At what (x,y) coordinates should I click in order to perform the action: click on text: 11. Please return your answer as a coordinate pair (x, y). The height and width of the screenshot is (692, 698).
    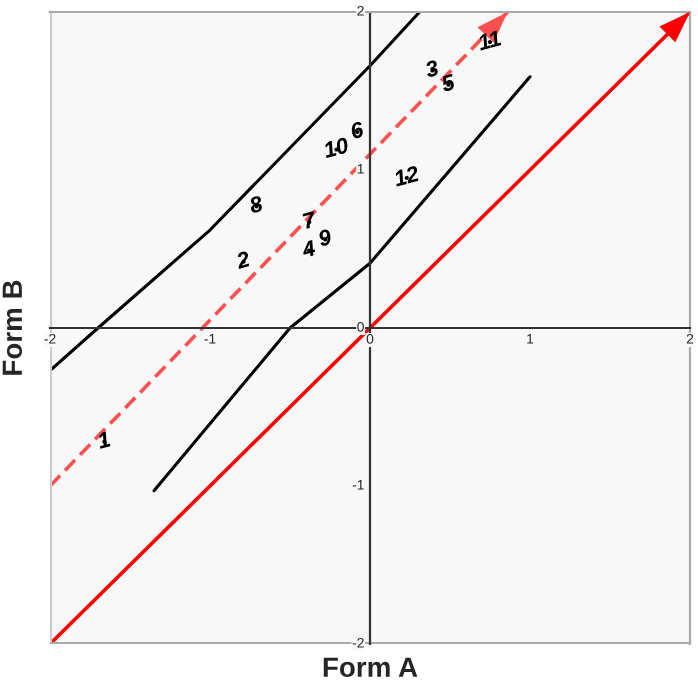
    Looking at the image, I should click on (489, 40).